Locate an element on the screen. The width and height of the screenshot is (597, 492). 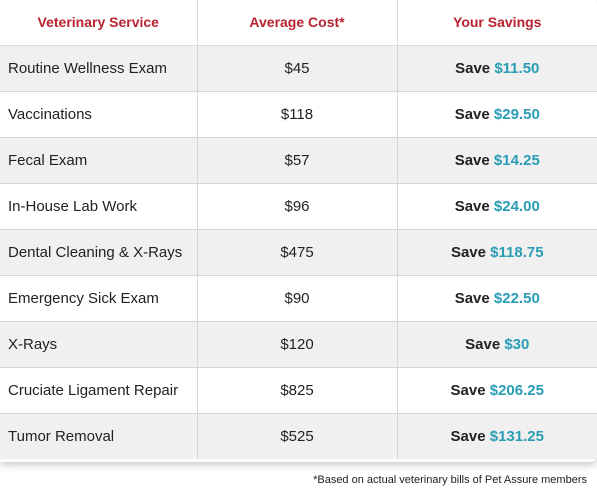
savings-amount: $118.75 is located at coordinates (517, 252).